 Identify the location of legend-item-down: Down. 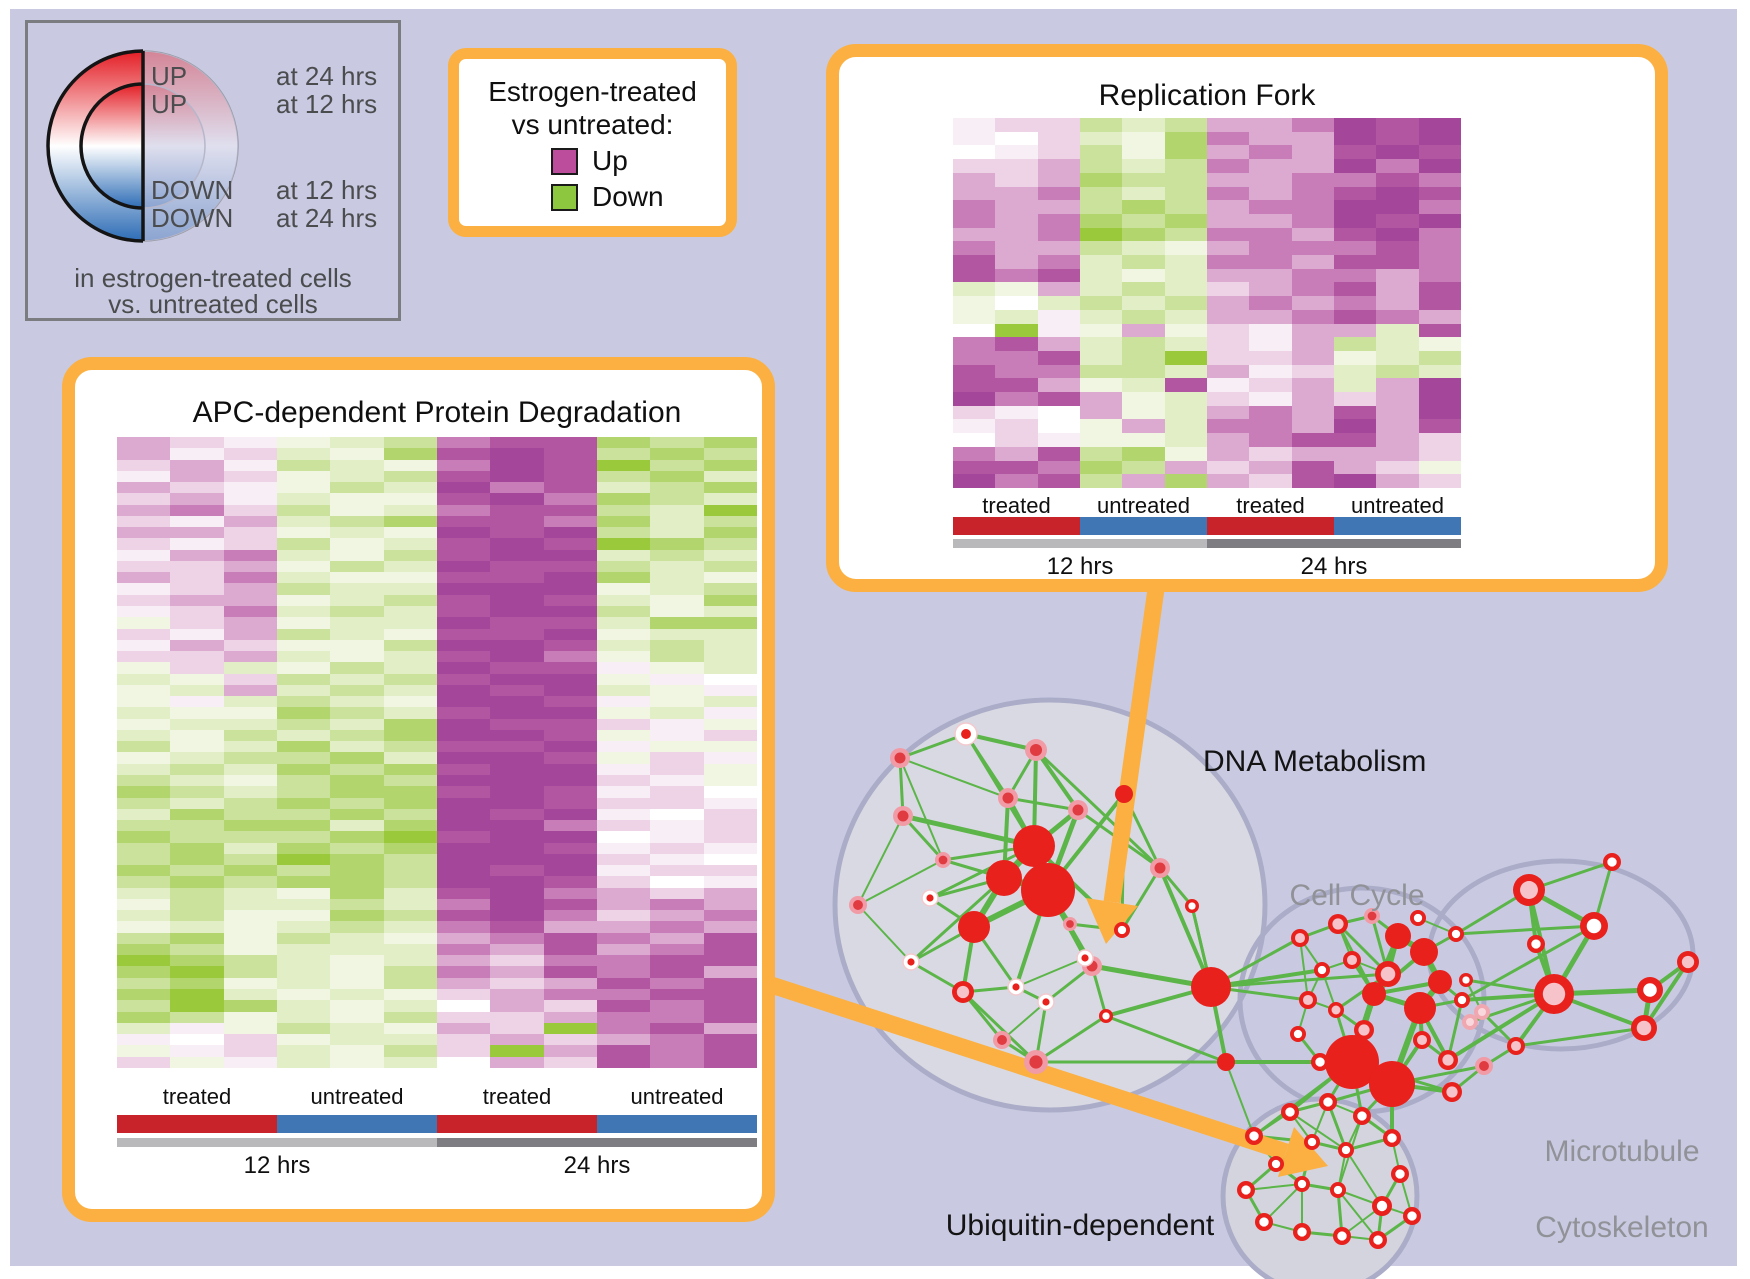
(638, 197).